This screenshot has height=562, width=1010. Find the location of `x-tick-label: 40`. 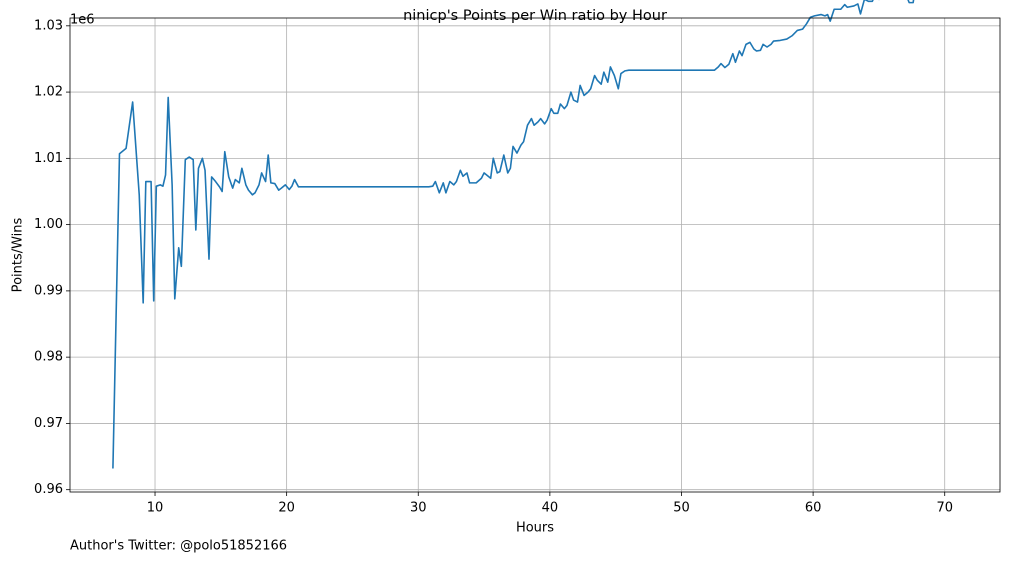

x-tick-label: 40 is located at coordinates (550, 508).